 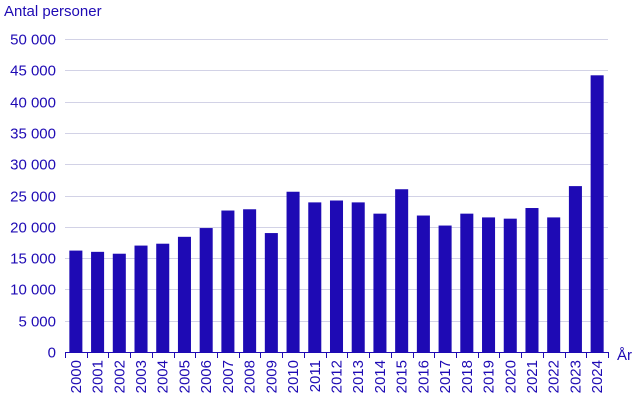 What do you see at coordinates (554, 376) in the screenshot?
I see `x-tick-label: 2022` at bounding box center [554, 376].